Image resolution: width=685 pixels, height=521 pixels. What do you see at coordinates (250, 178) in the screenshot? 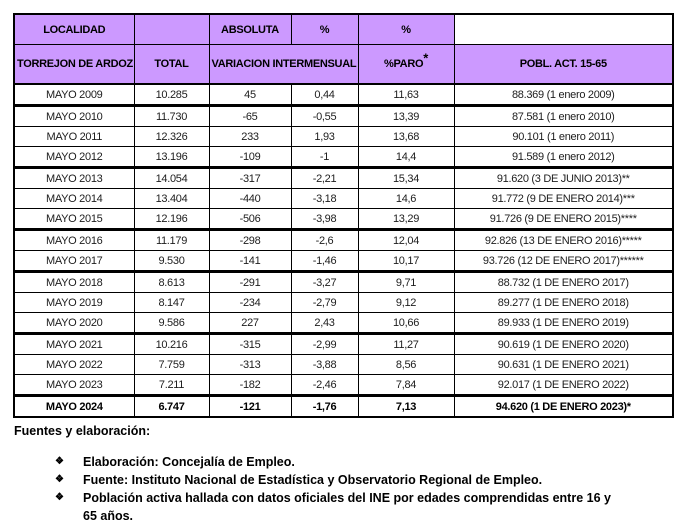
I see `cell-variation-absolute: -317` at bounding box center [250, 178].